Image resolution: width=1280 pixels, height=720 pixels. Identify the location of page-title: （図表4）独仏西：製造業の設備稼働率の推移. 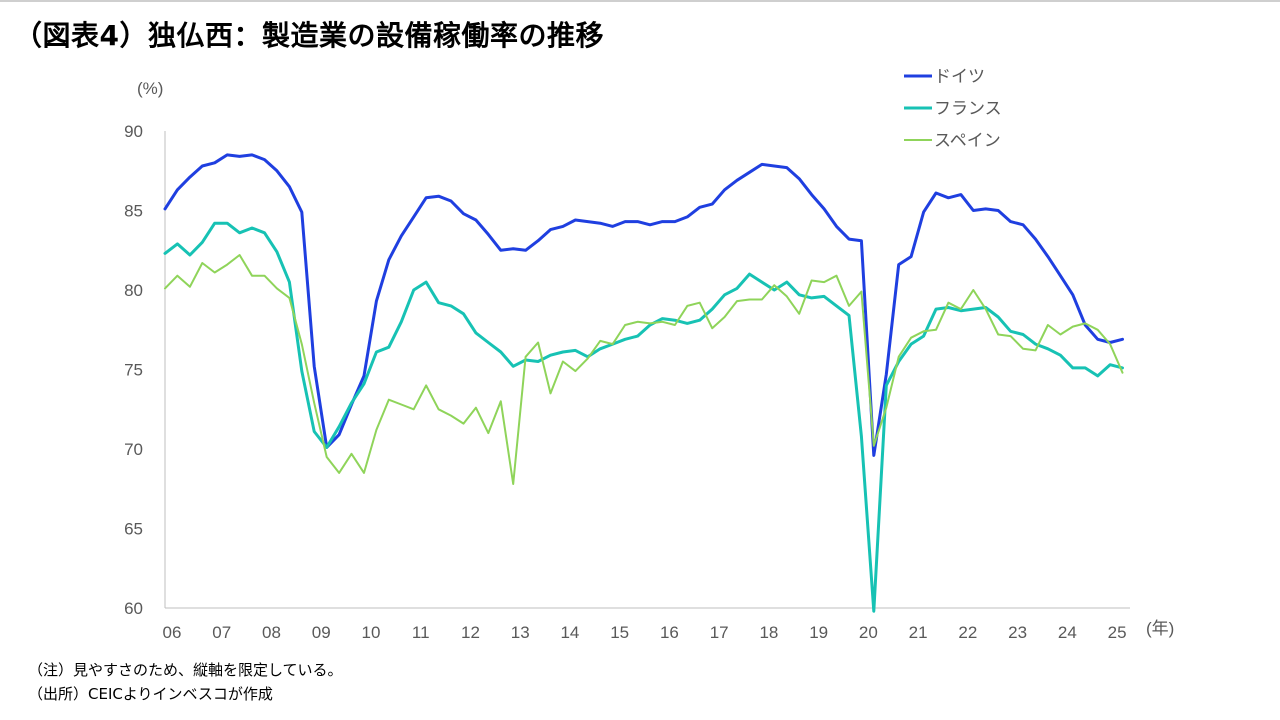
(309, 35).